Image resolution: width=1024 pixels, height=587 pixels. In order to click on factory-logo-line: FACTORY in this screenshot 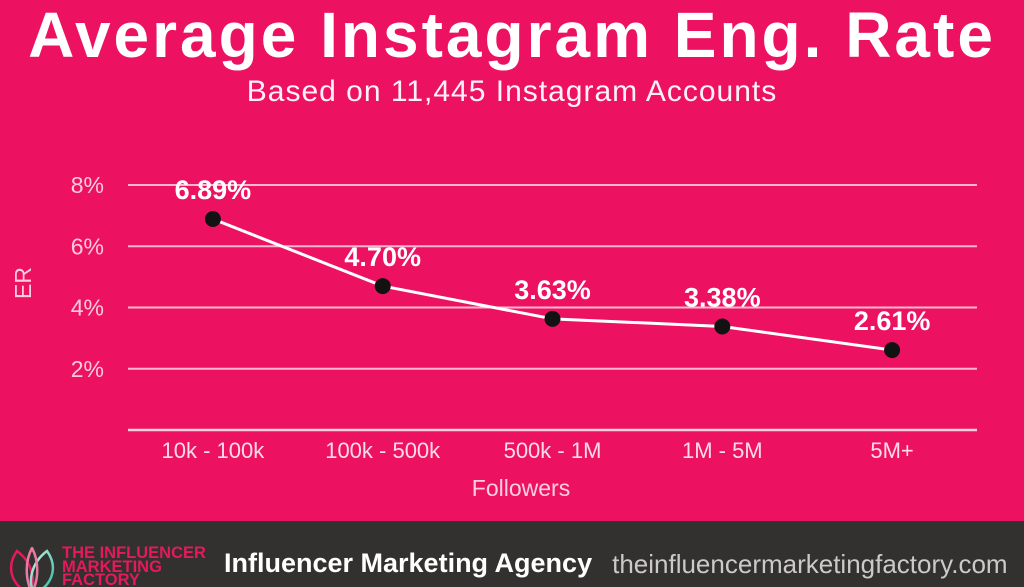, I will do `click(101, 579)`.